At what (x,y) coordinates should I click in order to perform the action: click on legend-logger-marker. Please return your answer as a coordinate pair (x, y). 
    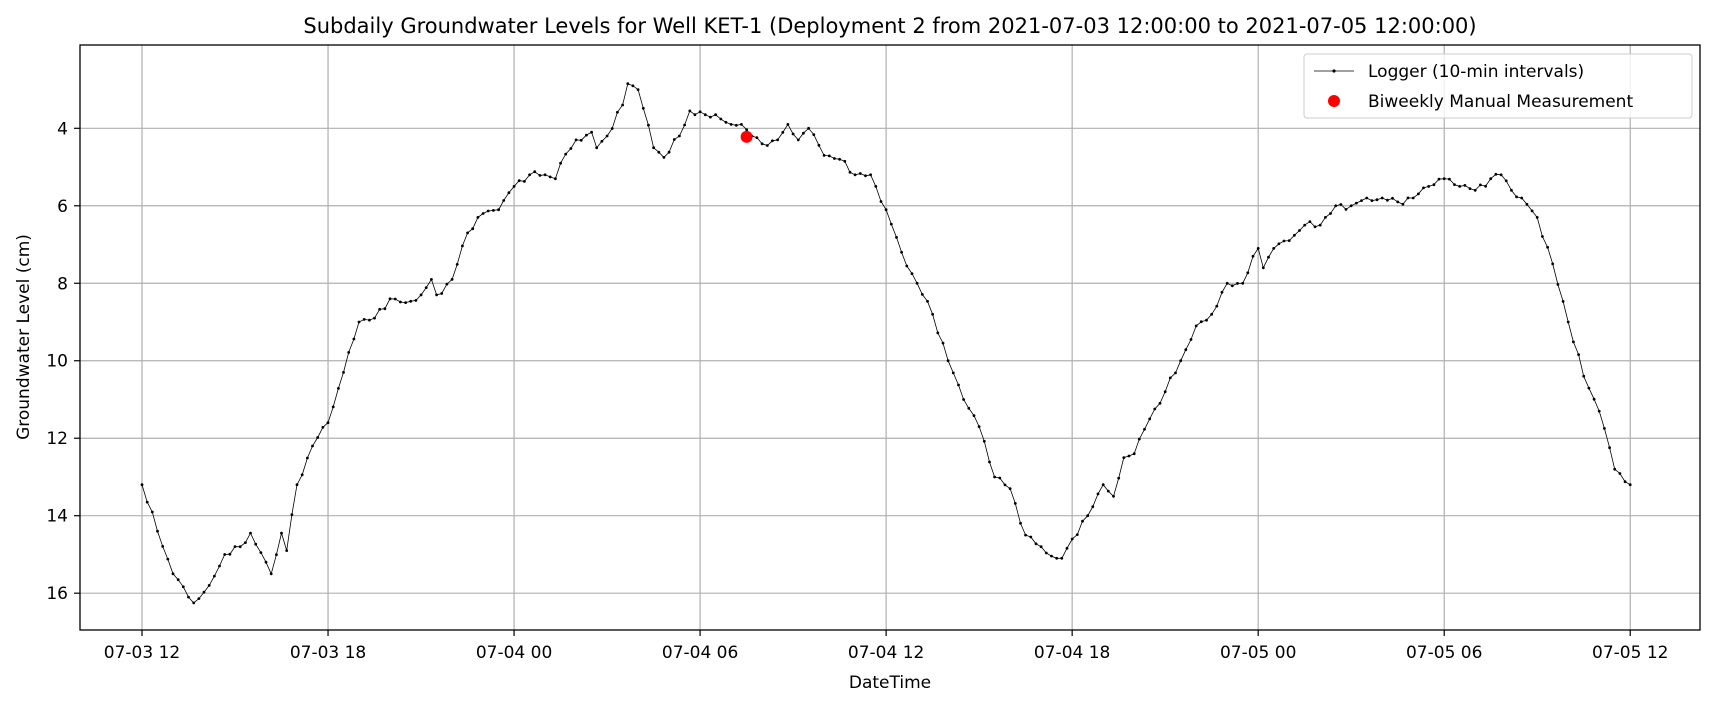
    Looking at the image, I should click on (1334, 71).